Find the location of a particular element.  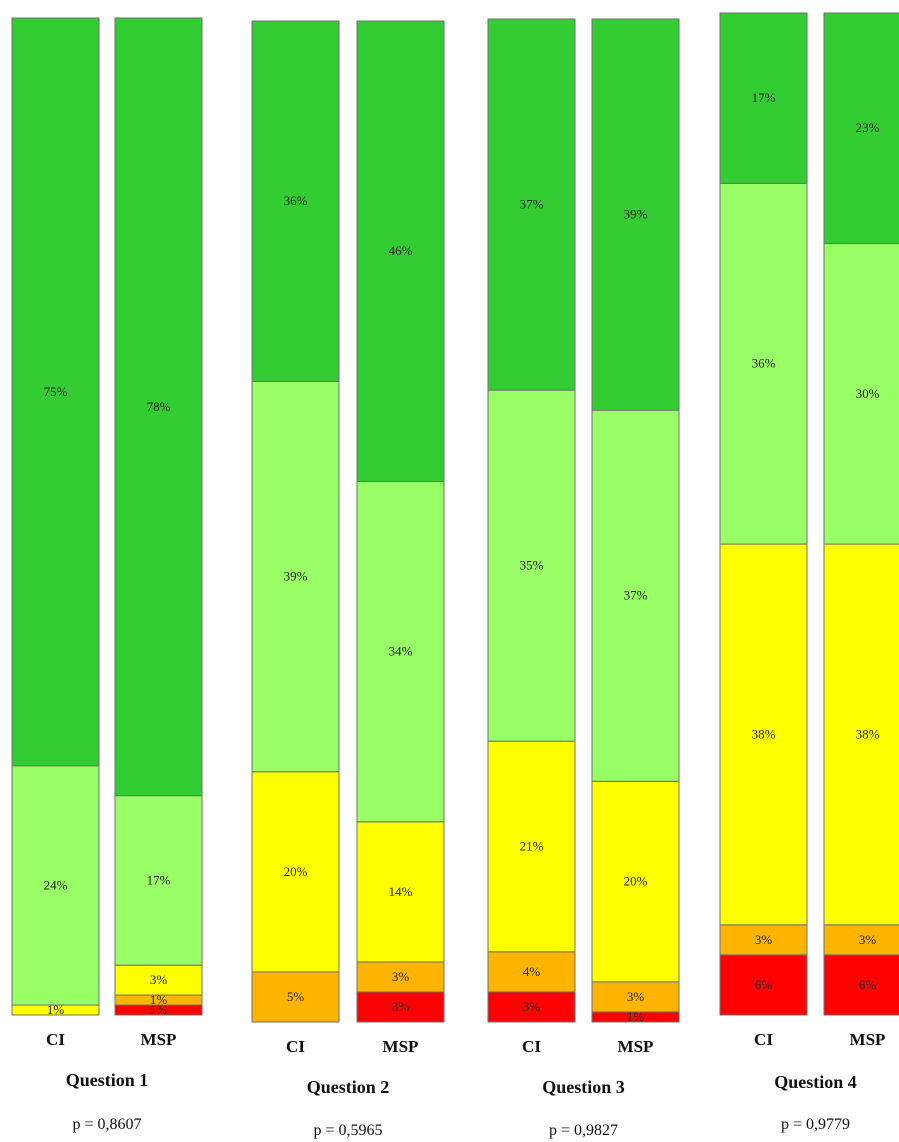

bar-segment-q4-msp-light_green is located at coordinates (861, 393).